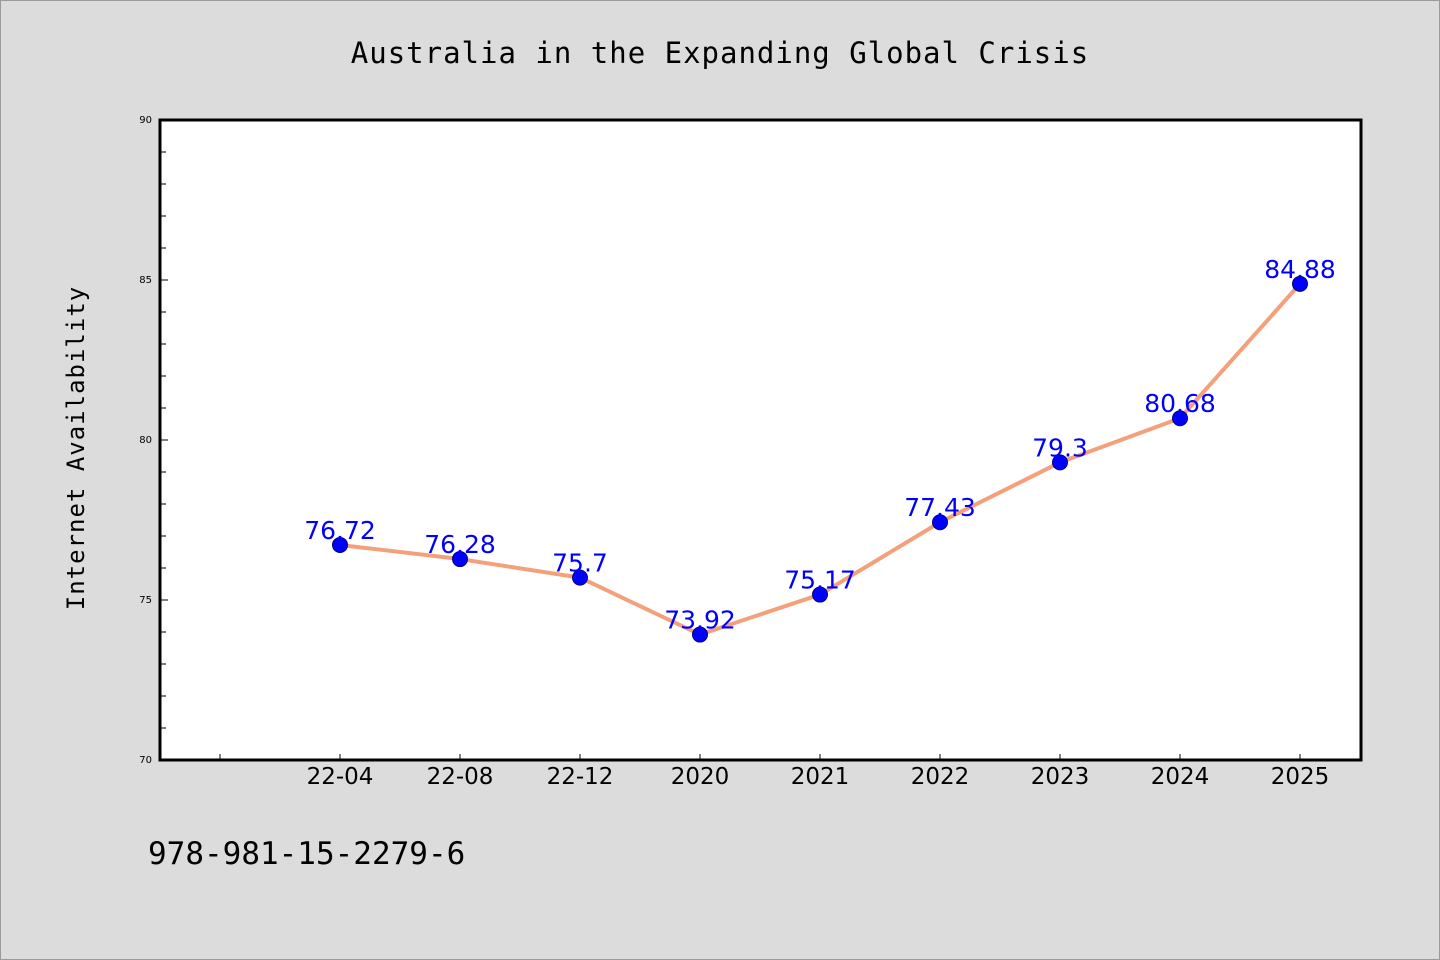 The image size is (1440, 960). I want to click on data-label: 75.17, so click(820, 580).